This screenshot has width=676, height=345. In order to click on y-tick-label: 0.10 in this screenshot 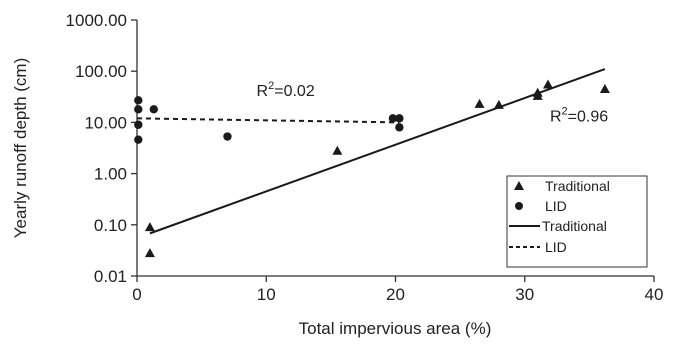, I will do `click(110, 225)`.